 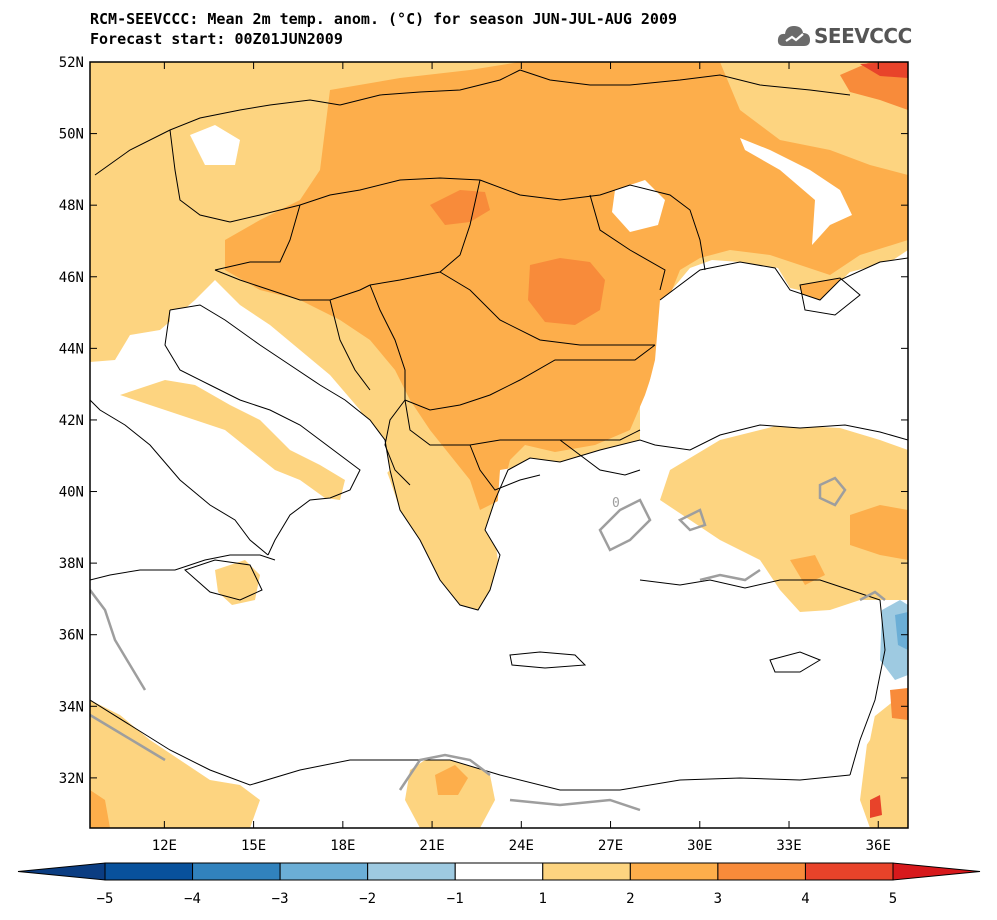 I want to click on lat-tick-label: 48N, so click(x=71, y=206).